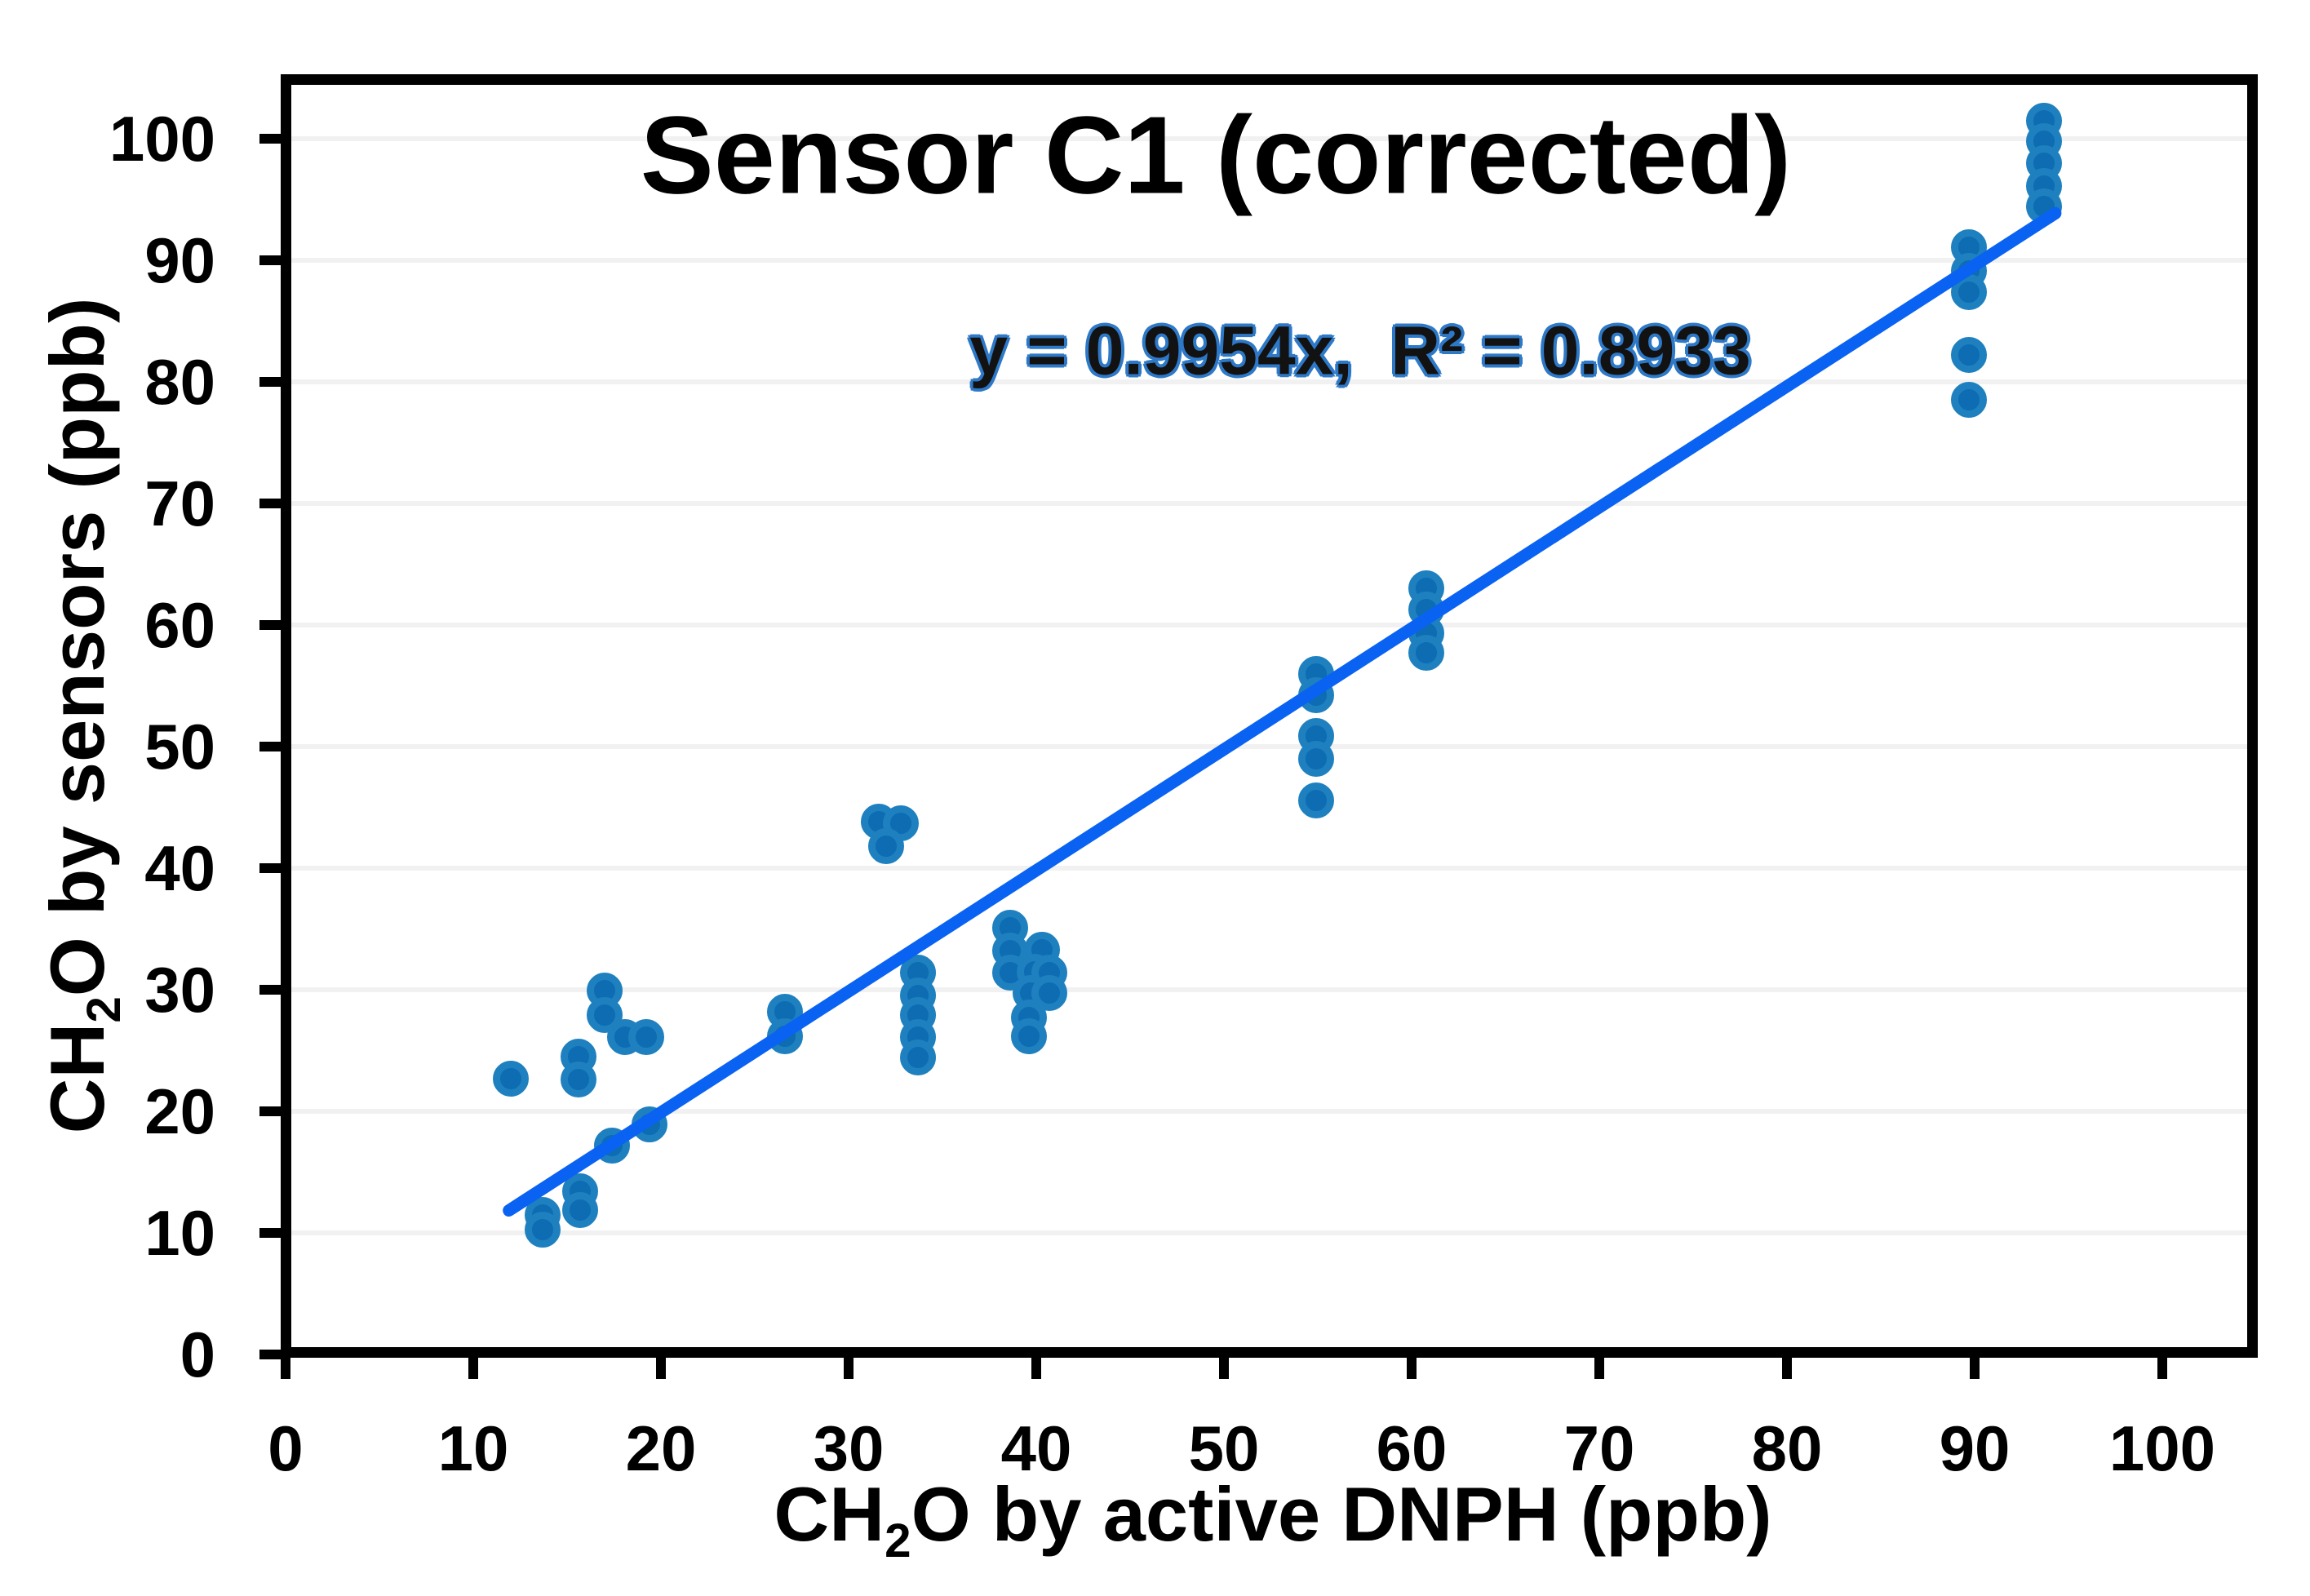 Image resolution: width=2310 pixels, height=1596 pixels. What do you see at coordinates (179, 1111) in the screenshot?
I see `y-tick-label: 20` at bounding box center [179, 1111].